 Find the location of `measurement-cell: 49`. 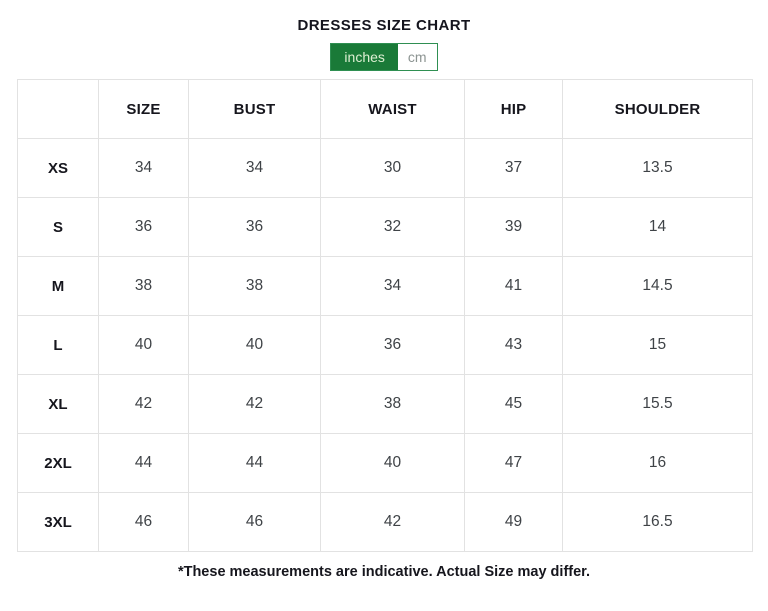

measurement-cell: 49 is located at coordinates (513, 522).